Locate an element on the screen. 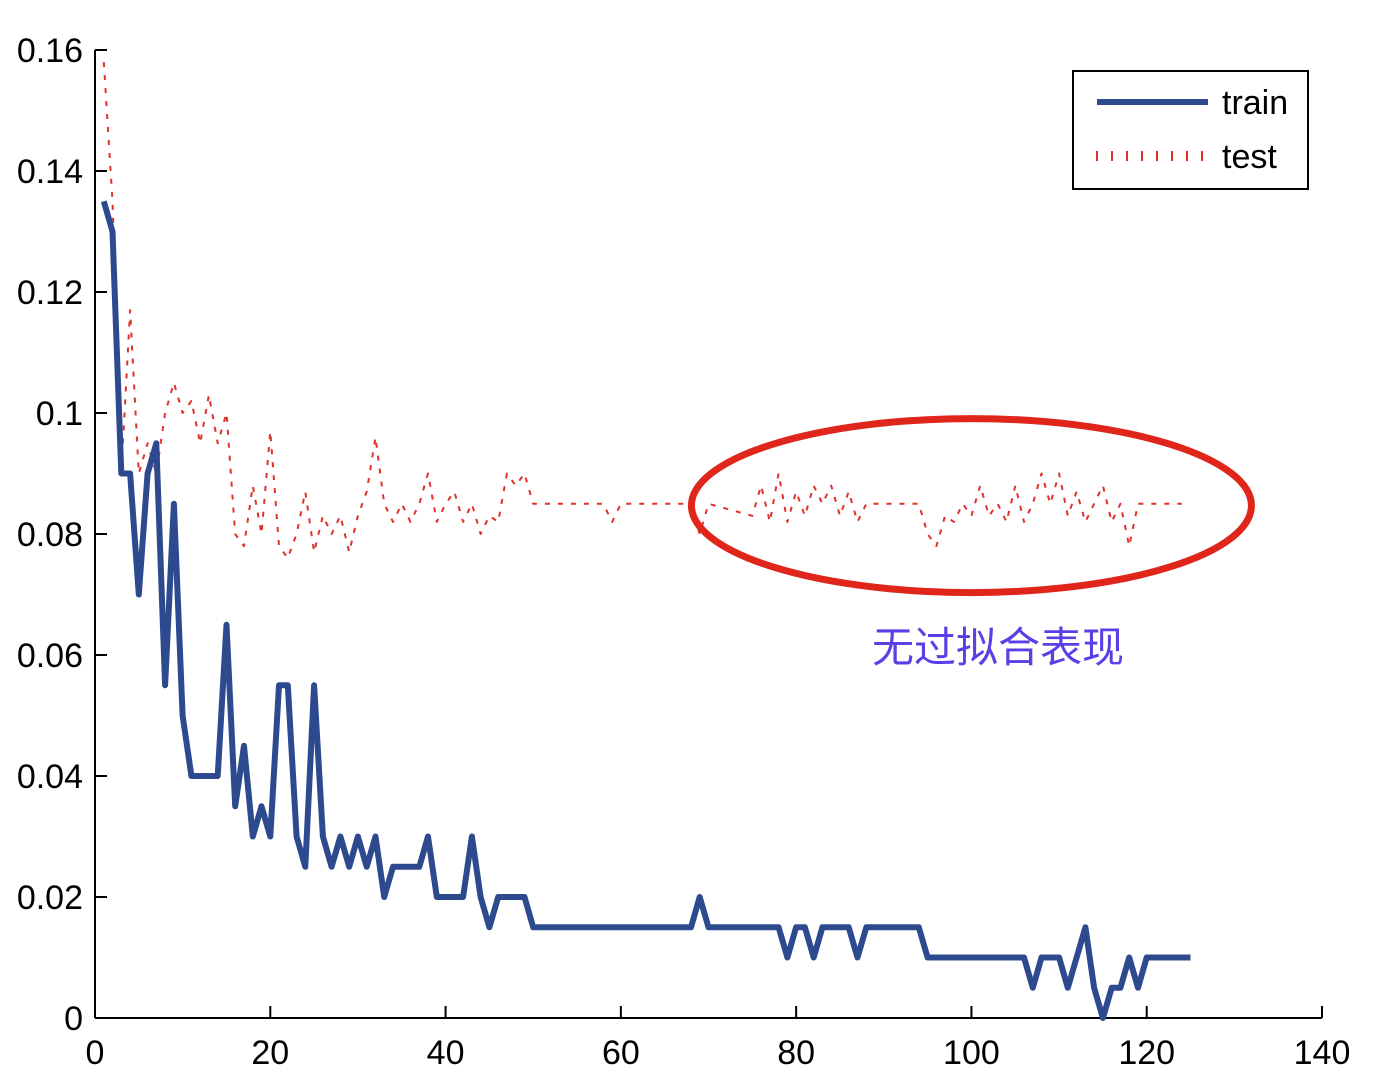 Image resolution: width=1384 pixels, height=1092 pixels. annotation-label: 无过拟合表现 is located at coordinates (998, 647).